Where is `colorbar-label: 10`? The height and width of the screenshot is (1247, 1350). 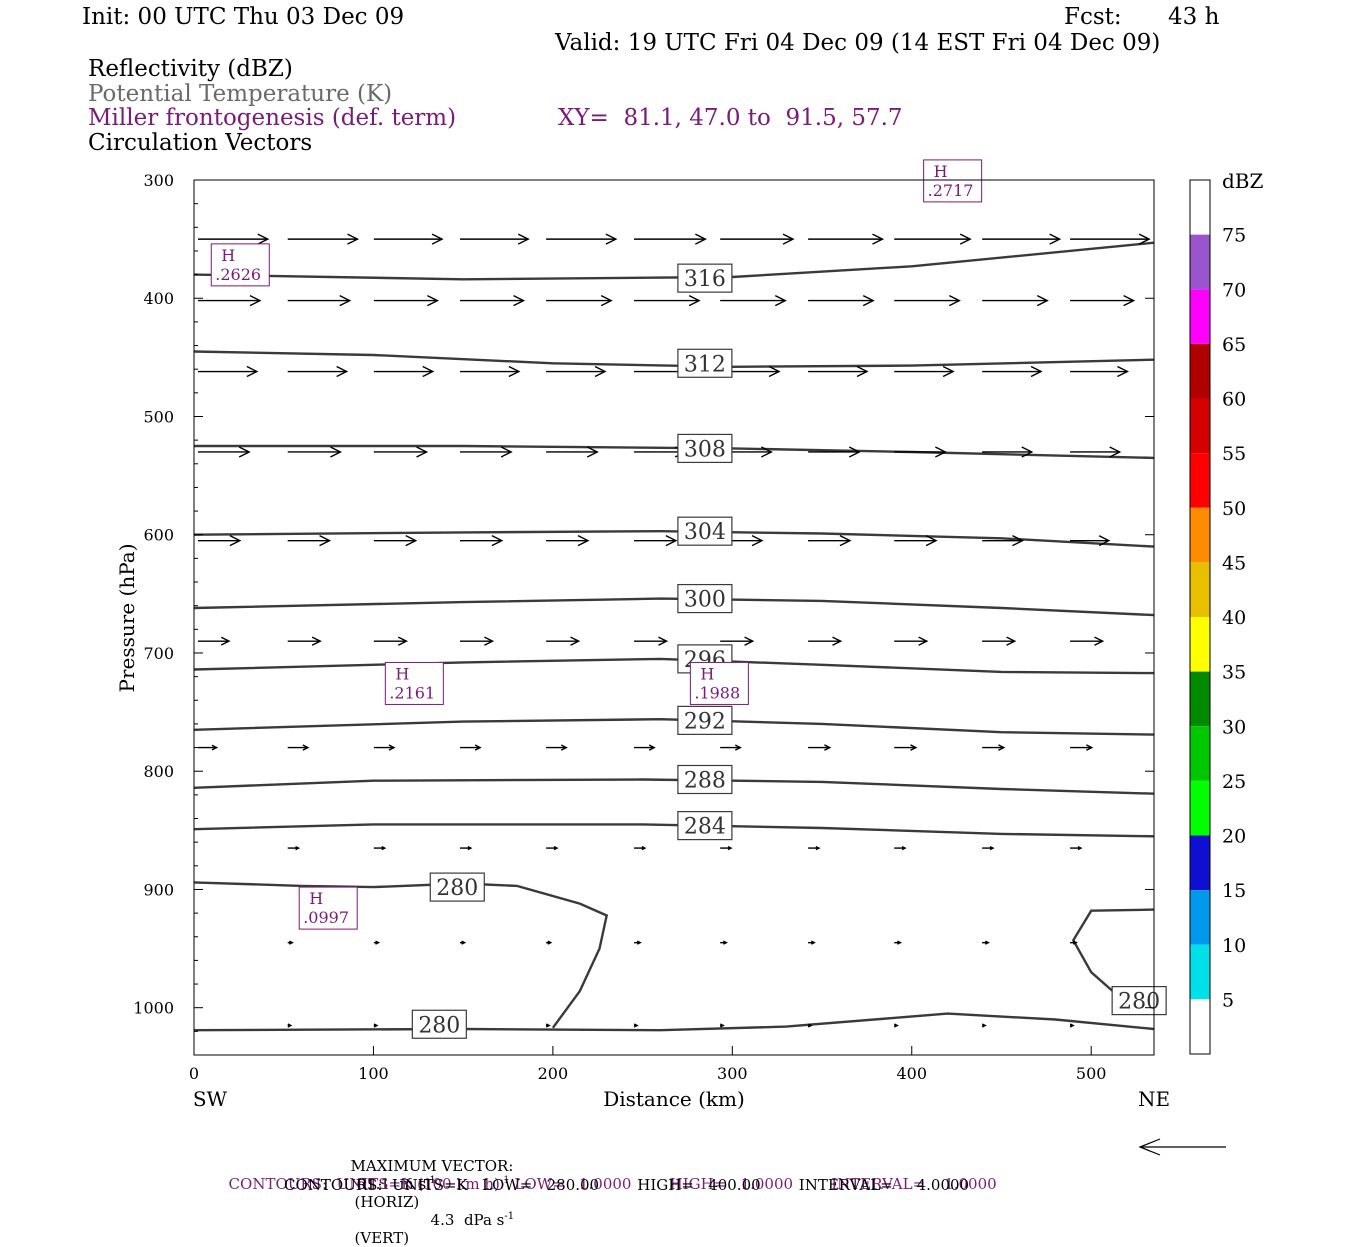
colorbar-label: 10 is located at coordinates (1234, 946).